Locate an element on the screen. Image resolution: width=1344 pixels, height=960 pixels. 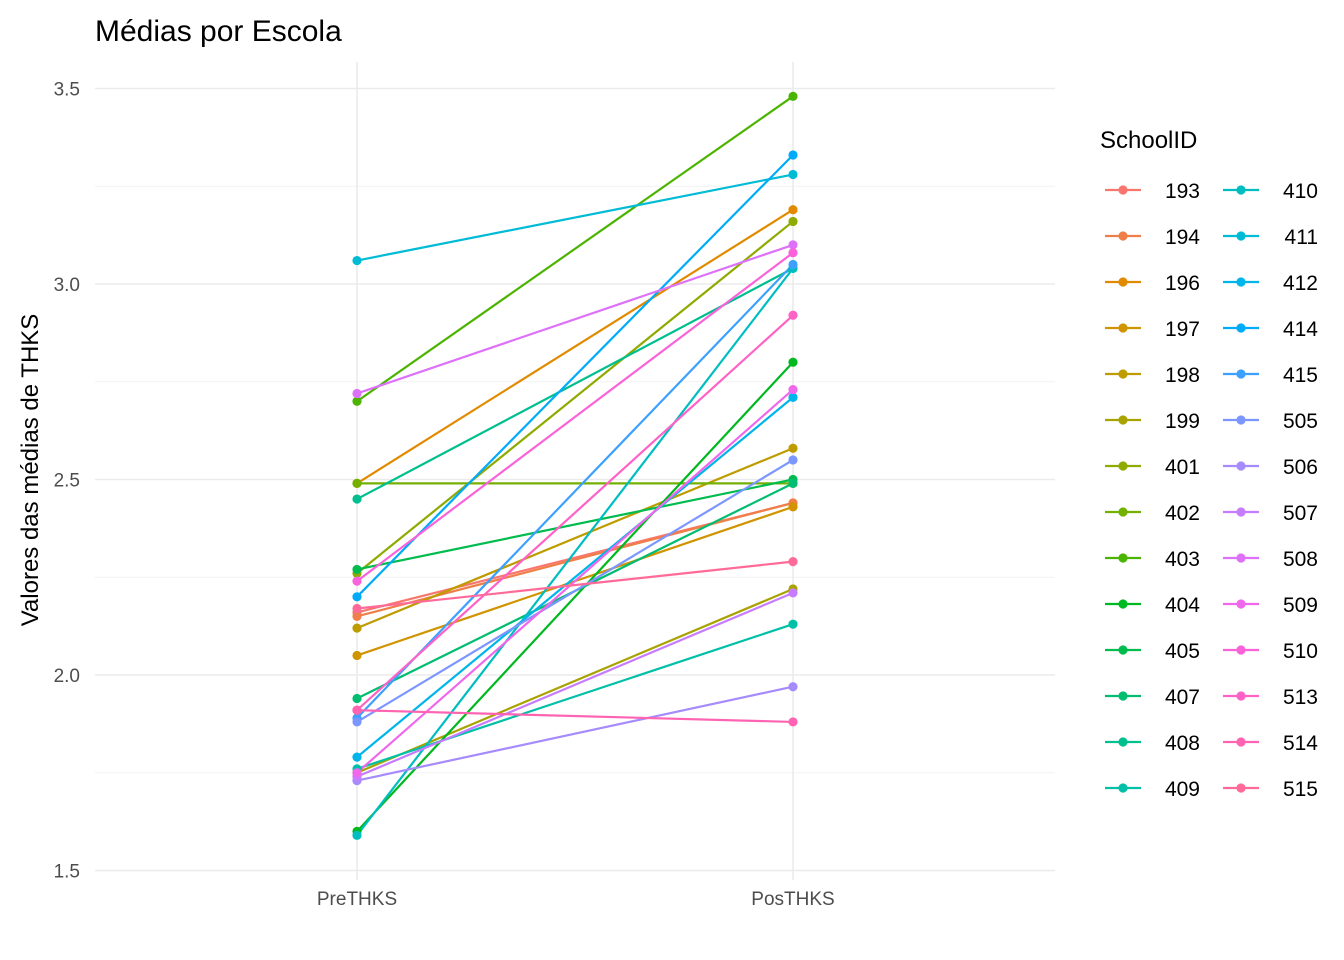
legend-item: 509 is located at coordinates (1270, 605).